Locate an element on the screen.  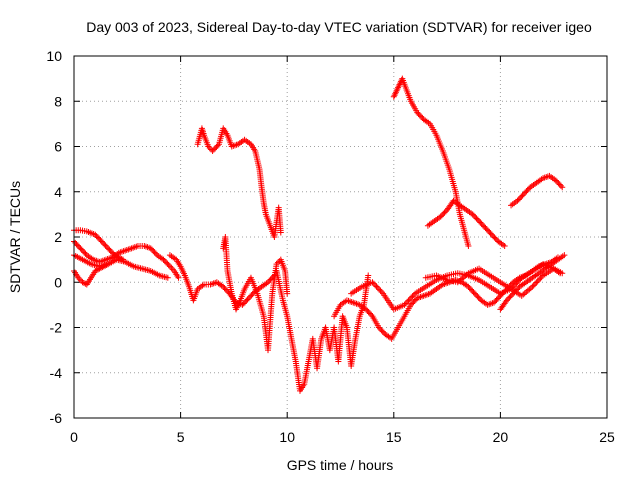
y-tick-label: -6 is located at coordinates (56, 418).